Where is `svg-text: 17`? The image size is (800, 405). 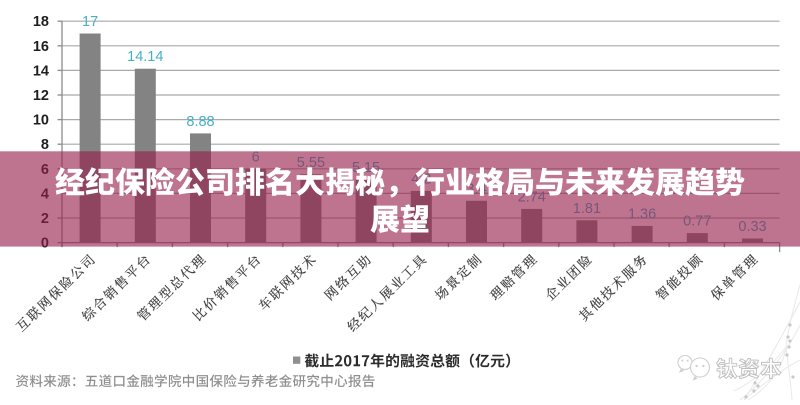 svg-text: 17 is located at coordinates (90, 22).